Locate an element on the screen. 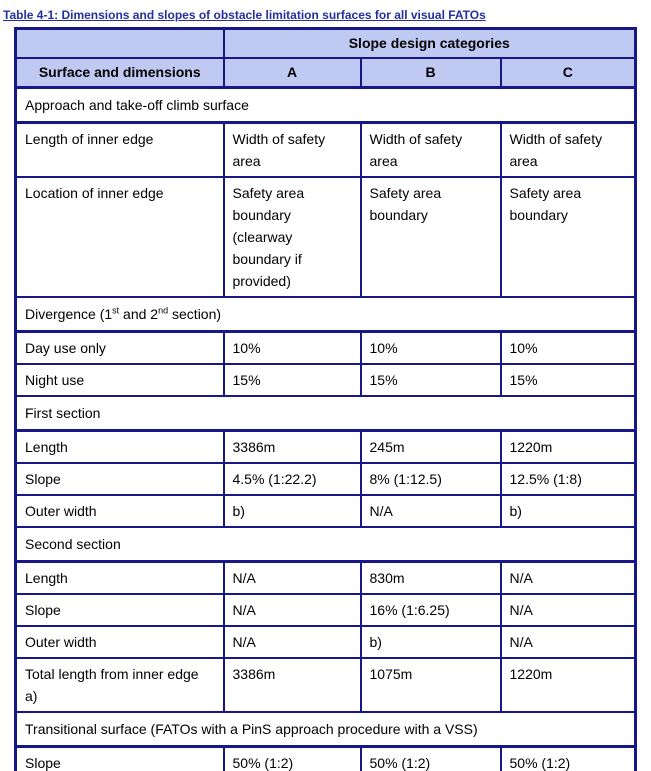  section-row: Divergence (1st and 2nd section) is located at coordinates (325, 314).